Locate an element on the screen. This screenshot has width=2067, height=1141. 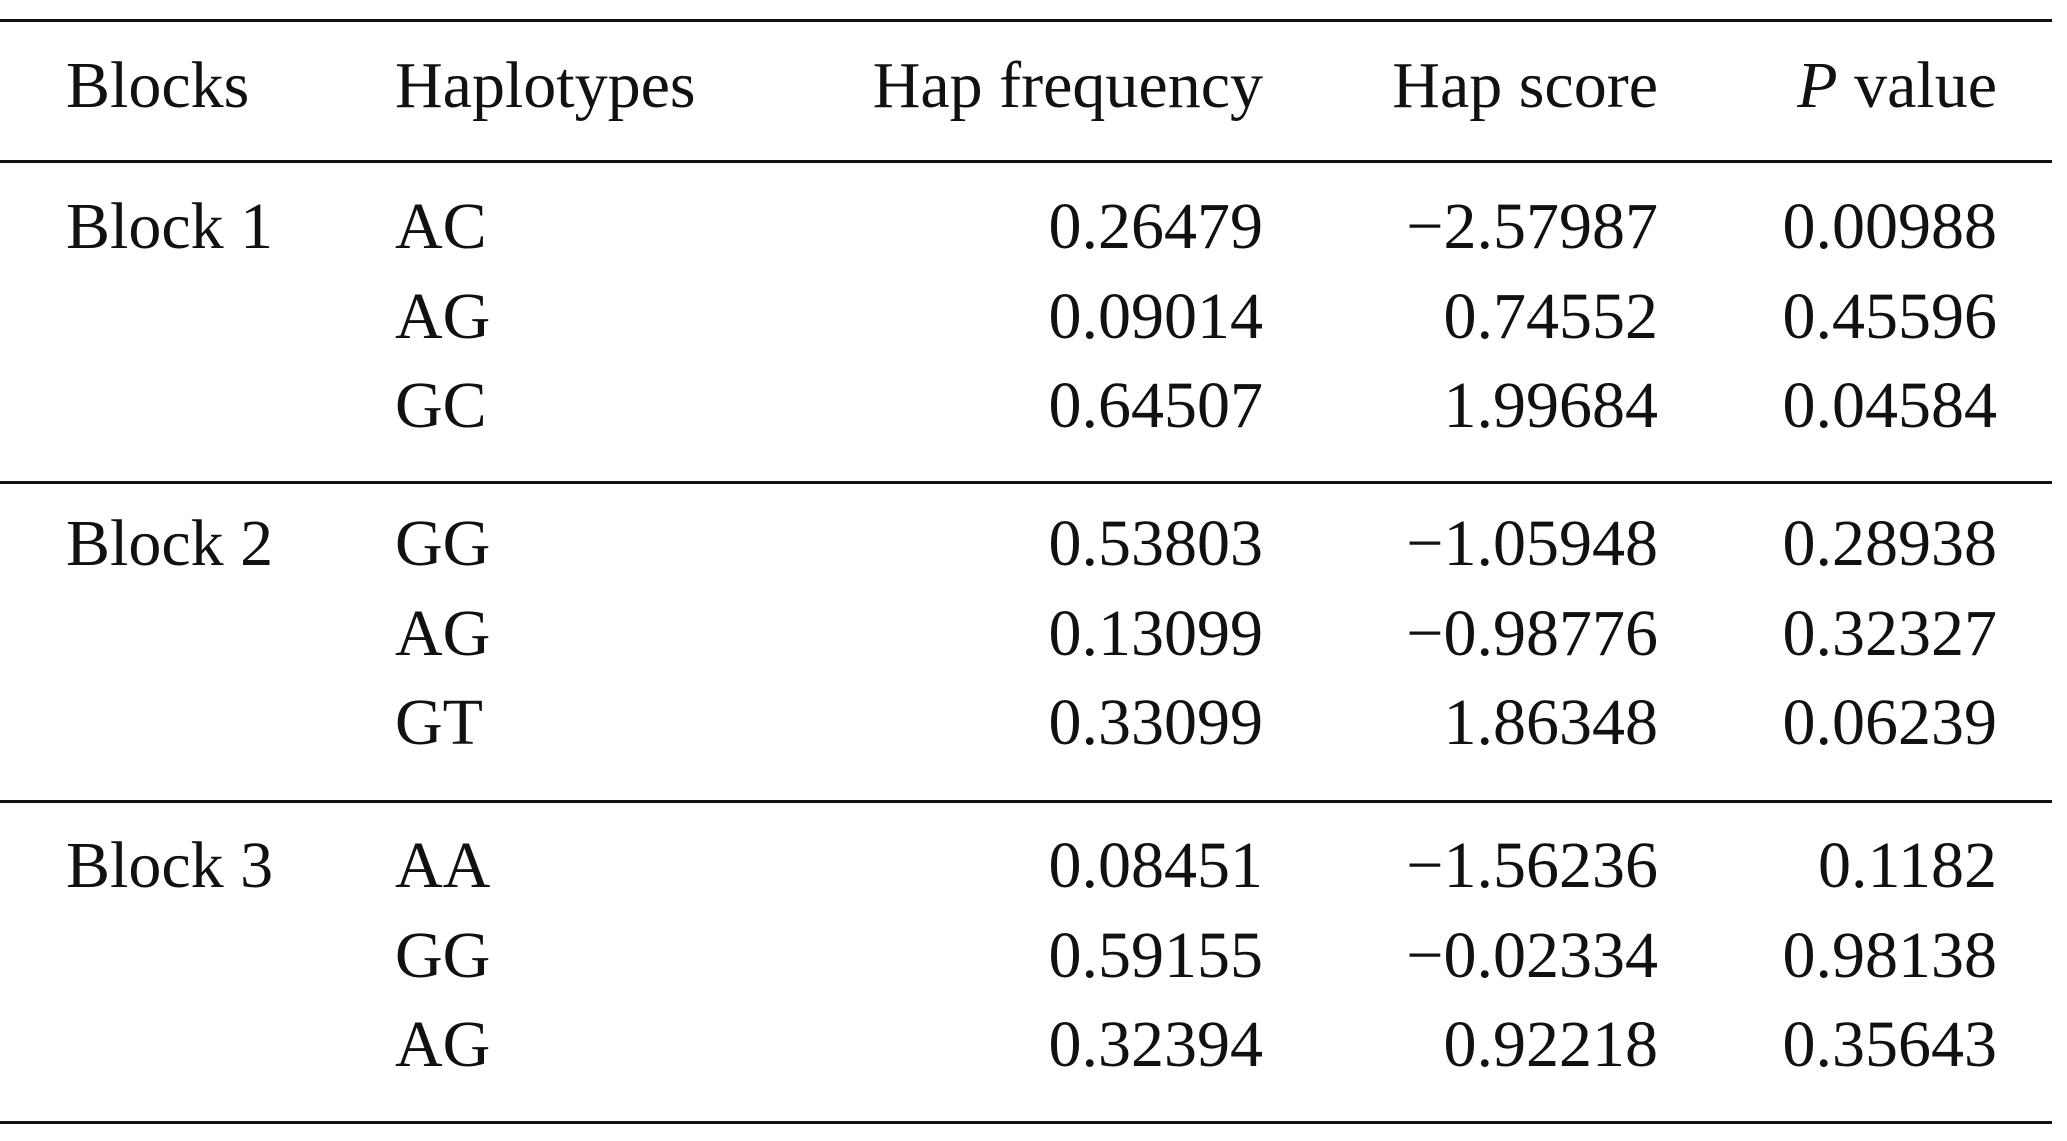
header-italic: P is located at coordinates (1817, 85).